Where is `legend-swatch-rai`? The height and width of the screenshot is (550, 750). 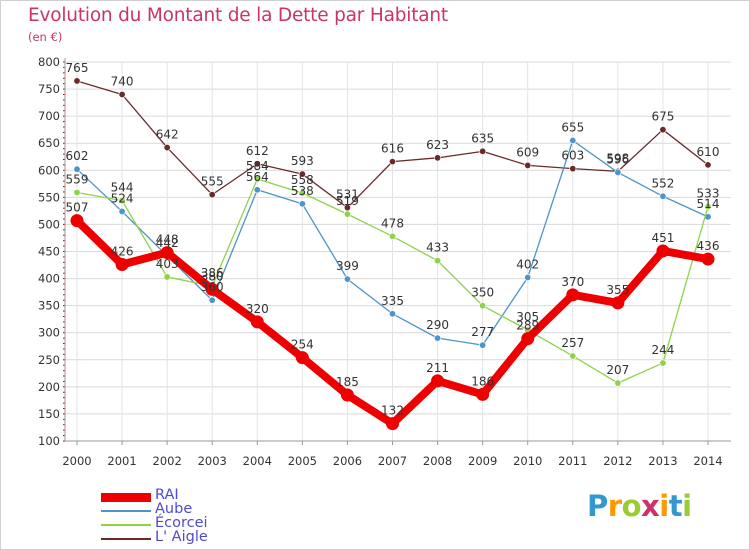
legend-swatch-rai is located at coordinates (126, 497).